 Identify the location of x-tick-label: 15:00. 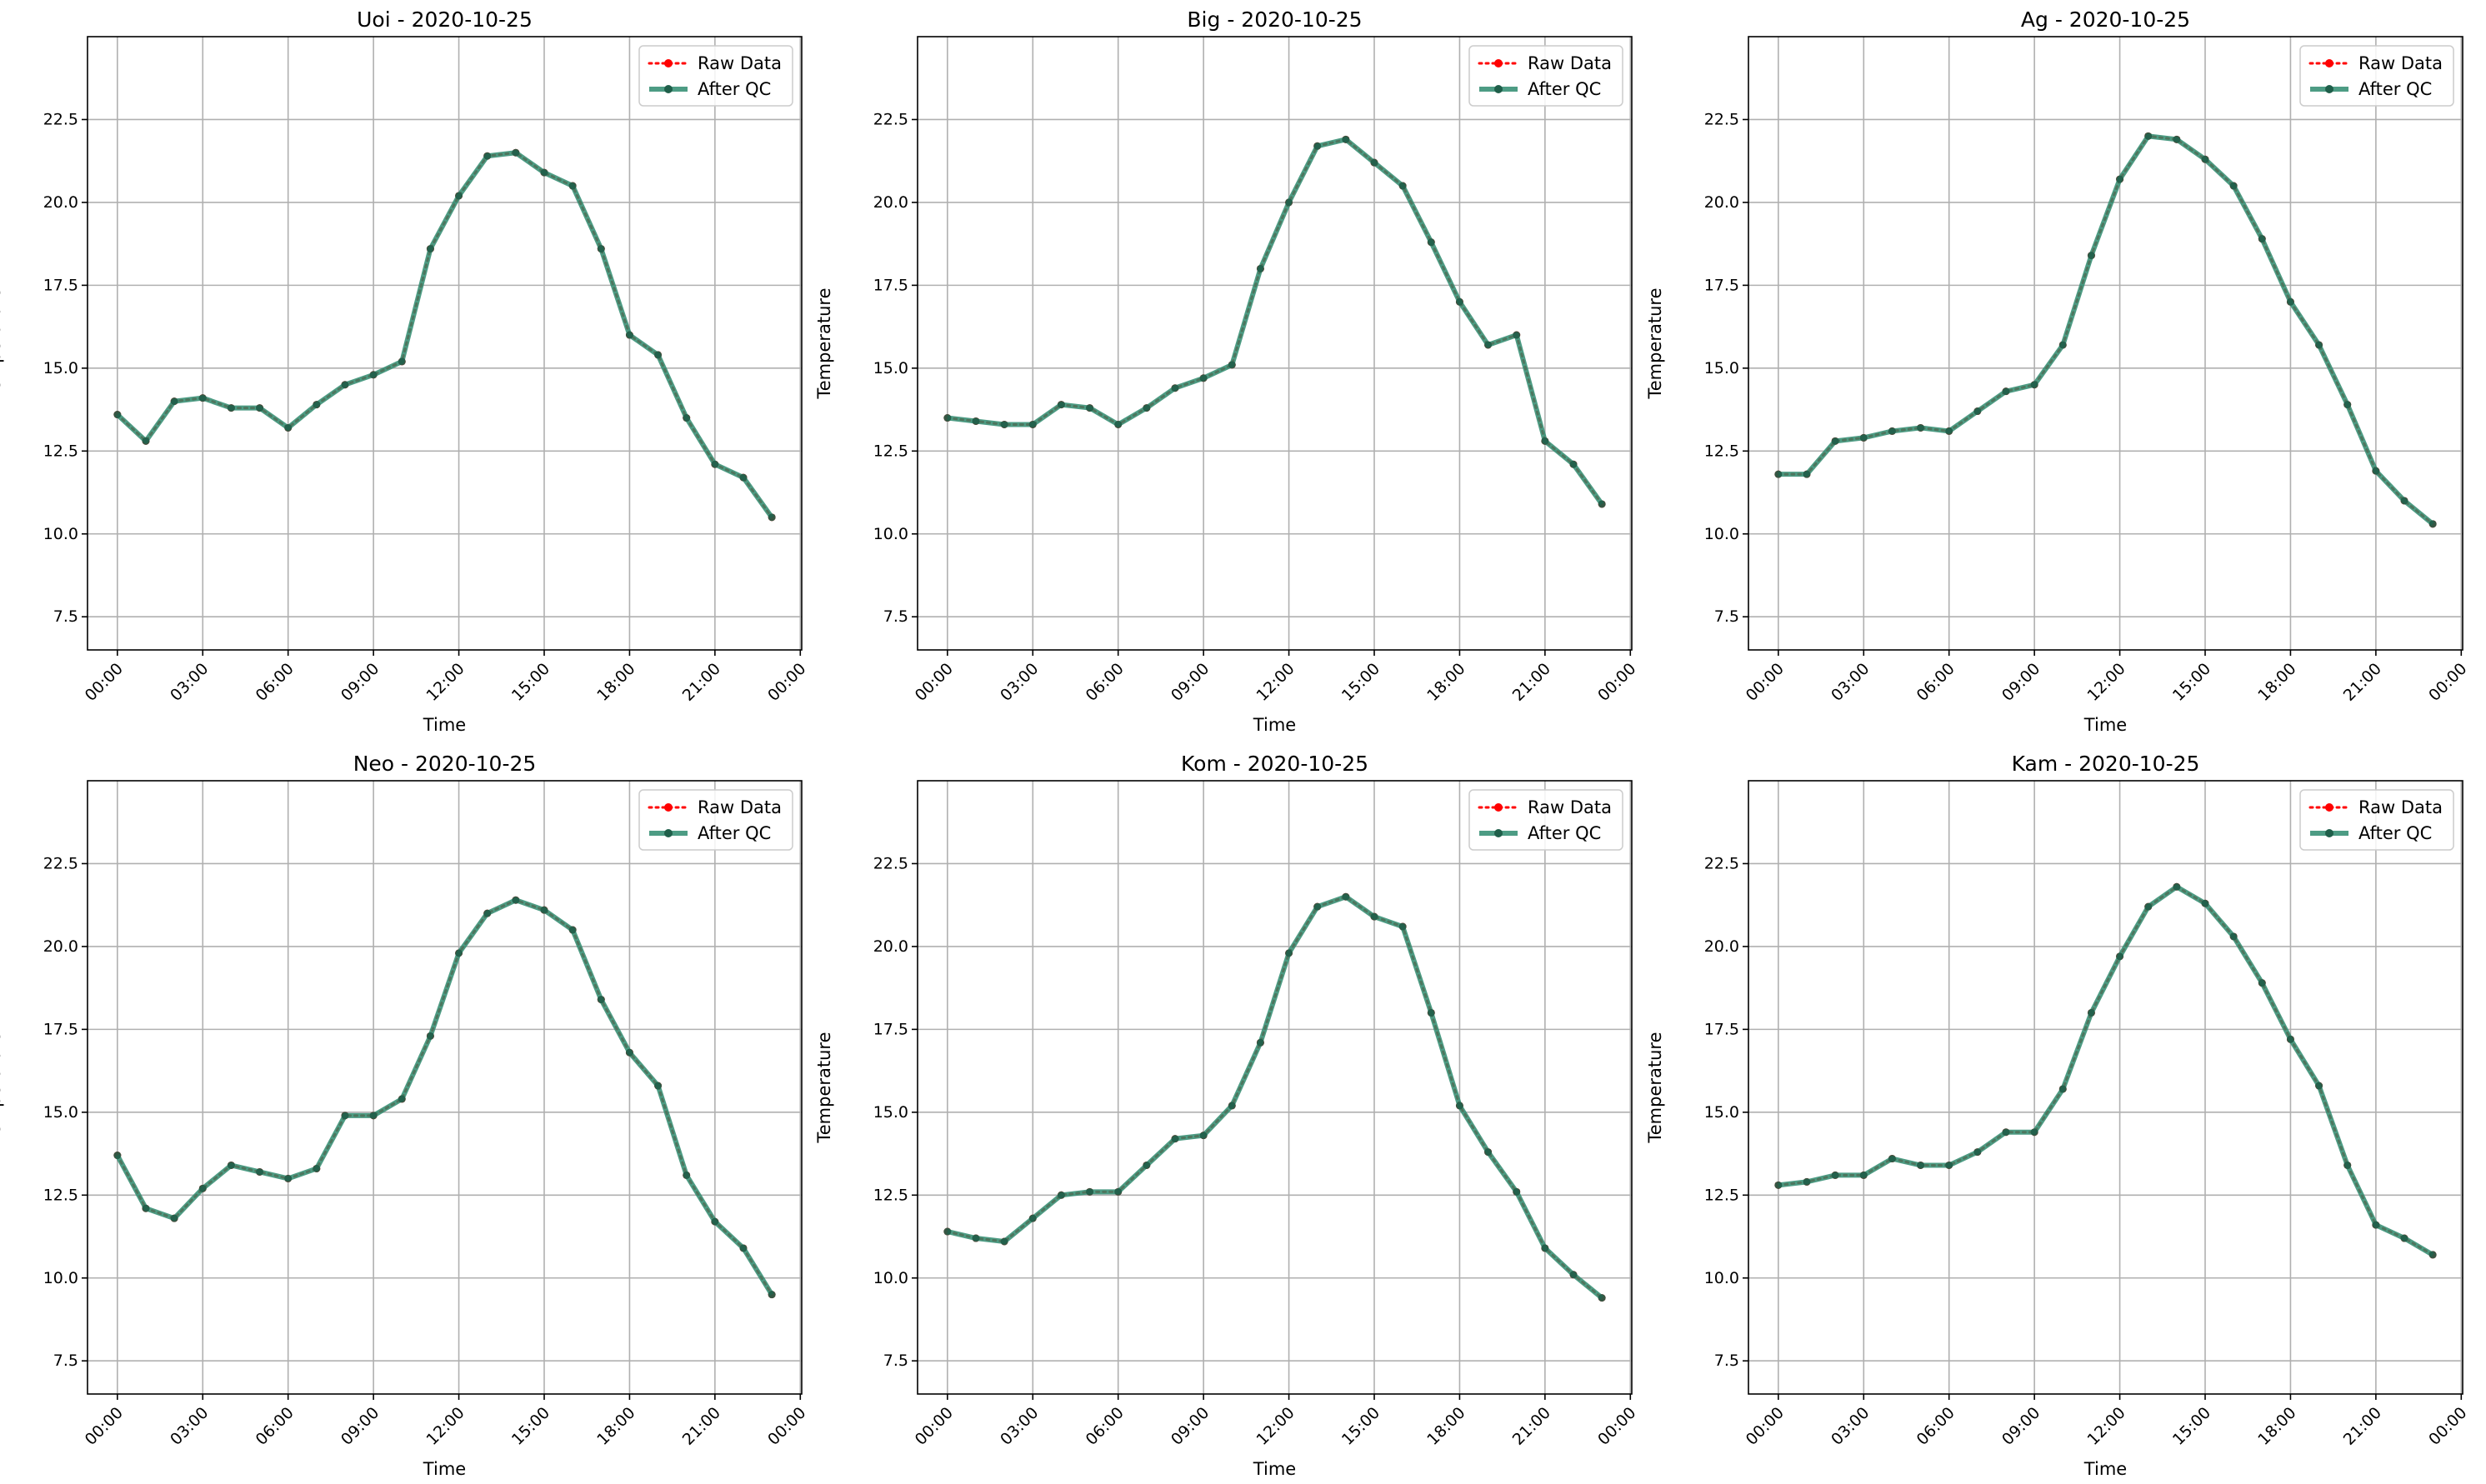
(2191, 1426).